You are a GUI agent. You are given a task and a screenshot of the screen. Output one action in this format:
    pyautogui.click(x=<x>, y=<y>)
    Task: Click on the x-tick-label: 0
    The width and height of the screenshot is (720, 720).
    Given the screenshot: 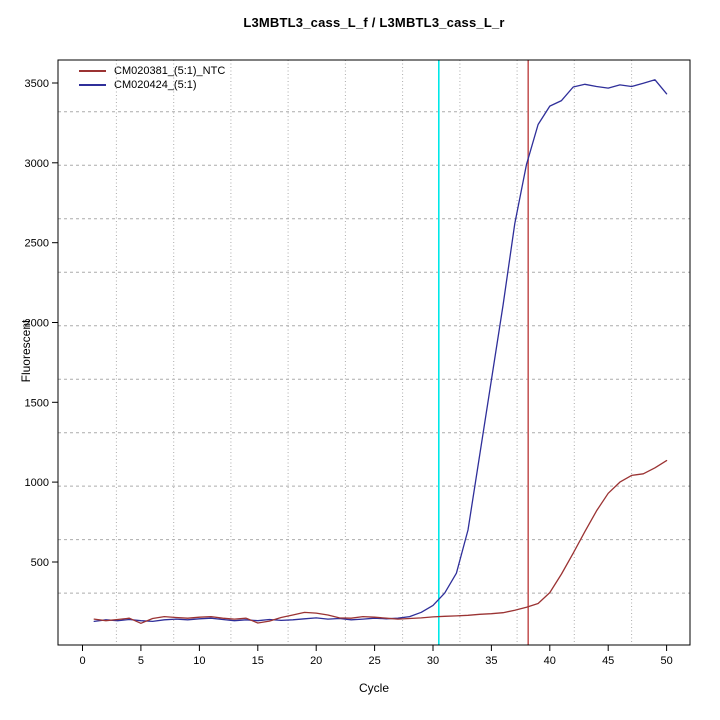 What is the action you would take?
    pyautogui.click(x=82, y=661)
    